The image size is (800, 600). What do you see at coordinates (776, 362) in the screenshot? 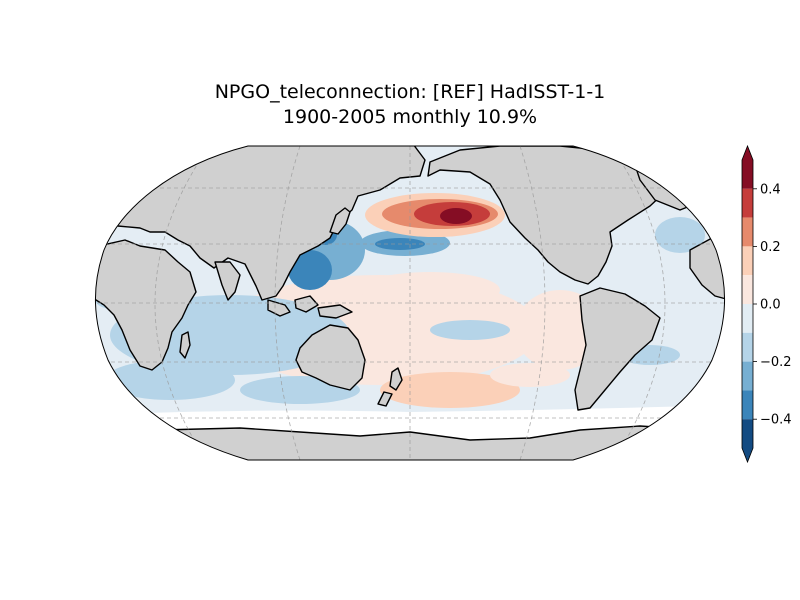
I see `colorbar-tick-label: −0.2` at bounding box center [776, 362].